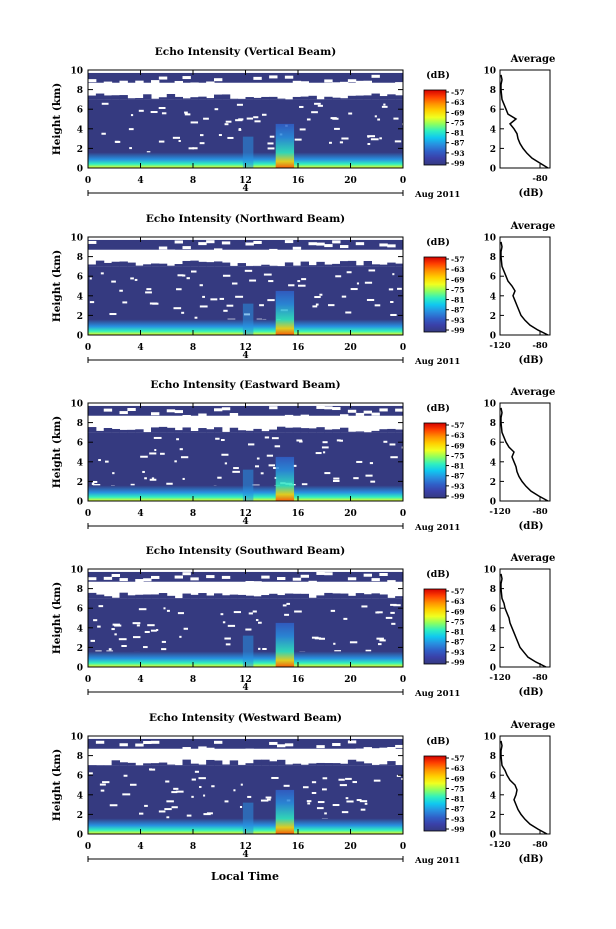  Describe the element at coordinates (80, 836) in the screenshot. I see `y-tick-label: 0` at that location.